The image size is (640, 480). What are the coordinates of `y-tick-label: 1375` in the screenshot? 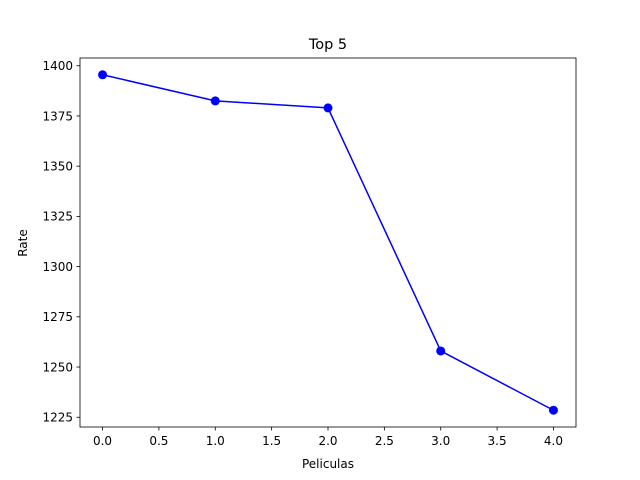 It's located at (57, 116).